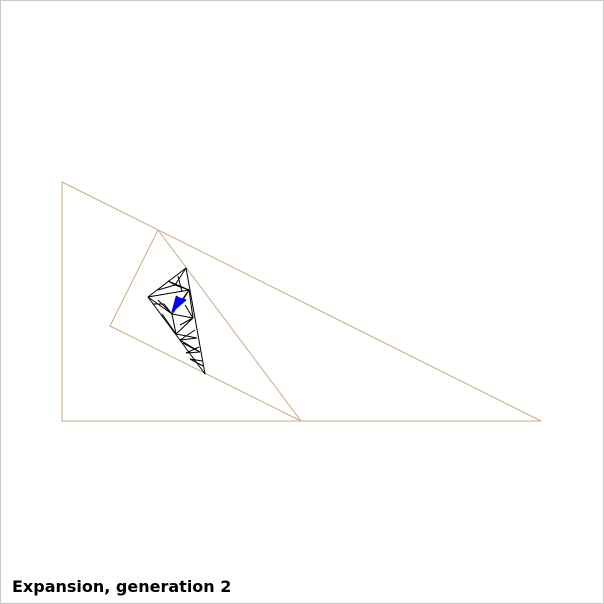 This screenshot has width=604, height=604. What do you see at coordinates (122, 586) in the screenshot?
I see `generation-caption: Expansion, generation 2` at bounding box center [122, 586].